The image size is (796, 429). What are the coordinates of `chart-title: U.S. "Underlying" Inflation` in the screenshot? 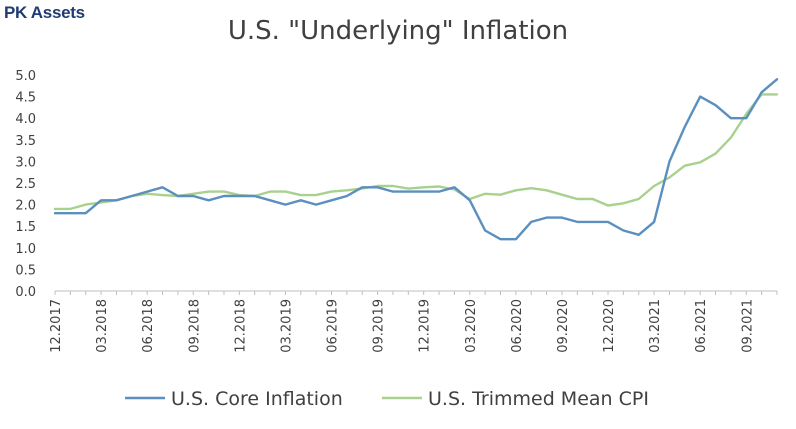 It's located at (398, 31).